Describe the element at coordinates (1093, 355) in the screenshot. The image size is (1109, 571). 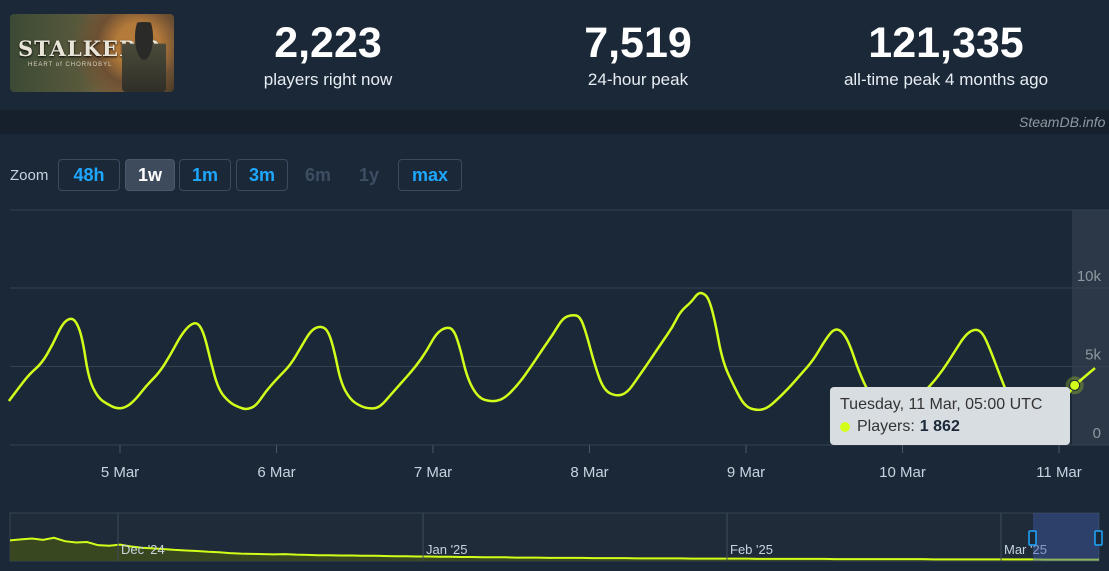
I see `y-tick-label: 5k` at that location.